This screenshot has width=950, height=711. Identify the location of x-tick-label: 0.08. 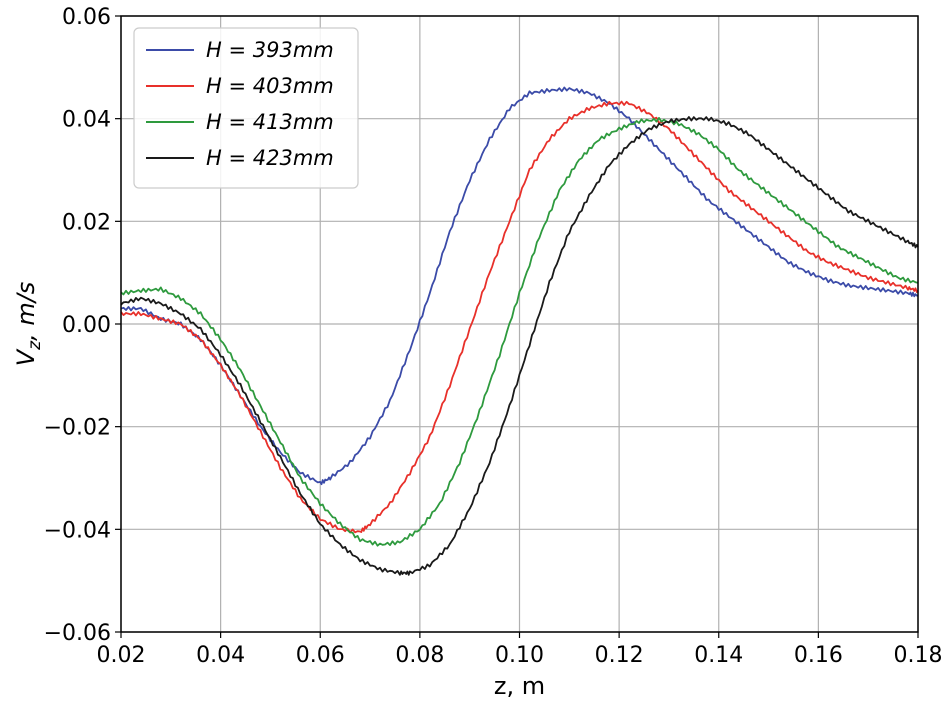
(419, 655).